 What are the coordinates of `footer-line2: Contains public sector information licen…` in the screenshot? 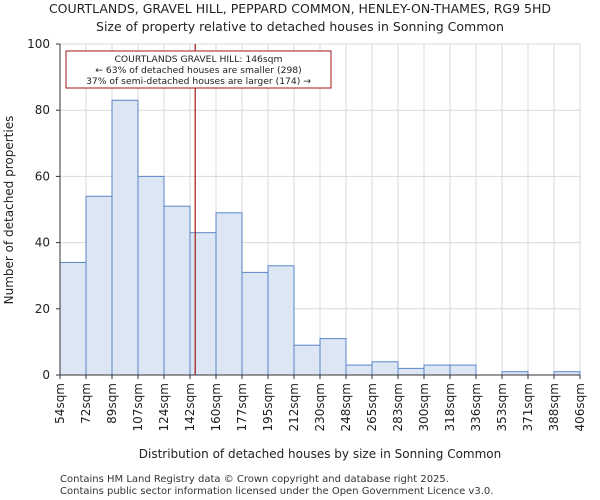 It's located at (276, 491).